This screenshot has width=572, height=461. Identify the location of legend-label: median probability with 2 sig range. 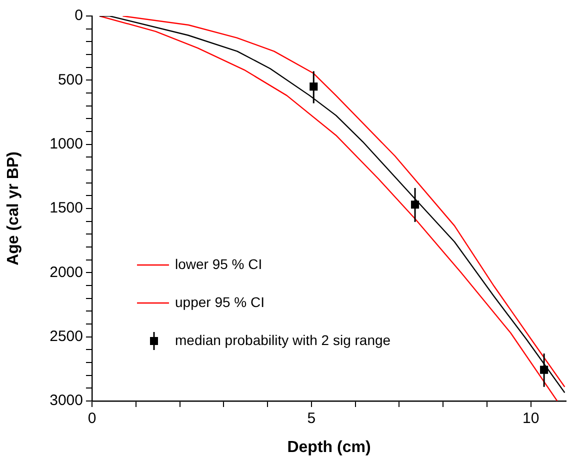
(283, 340).